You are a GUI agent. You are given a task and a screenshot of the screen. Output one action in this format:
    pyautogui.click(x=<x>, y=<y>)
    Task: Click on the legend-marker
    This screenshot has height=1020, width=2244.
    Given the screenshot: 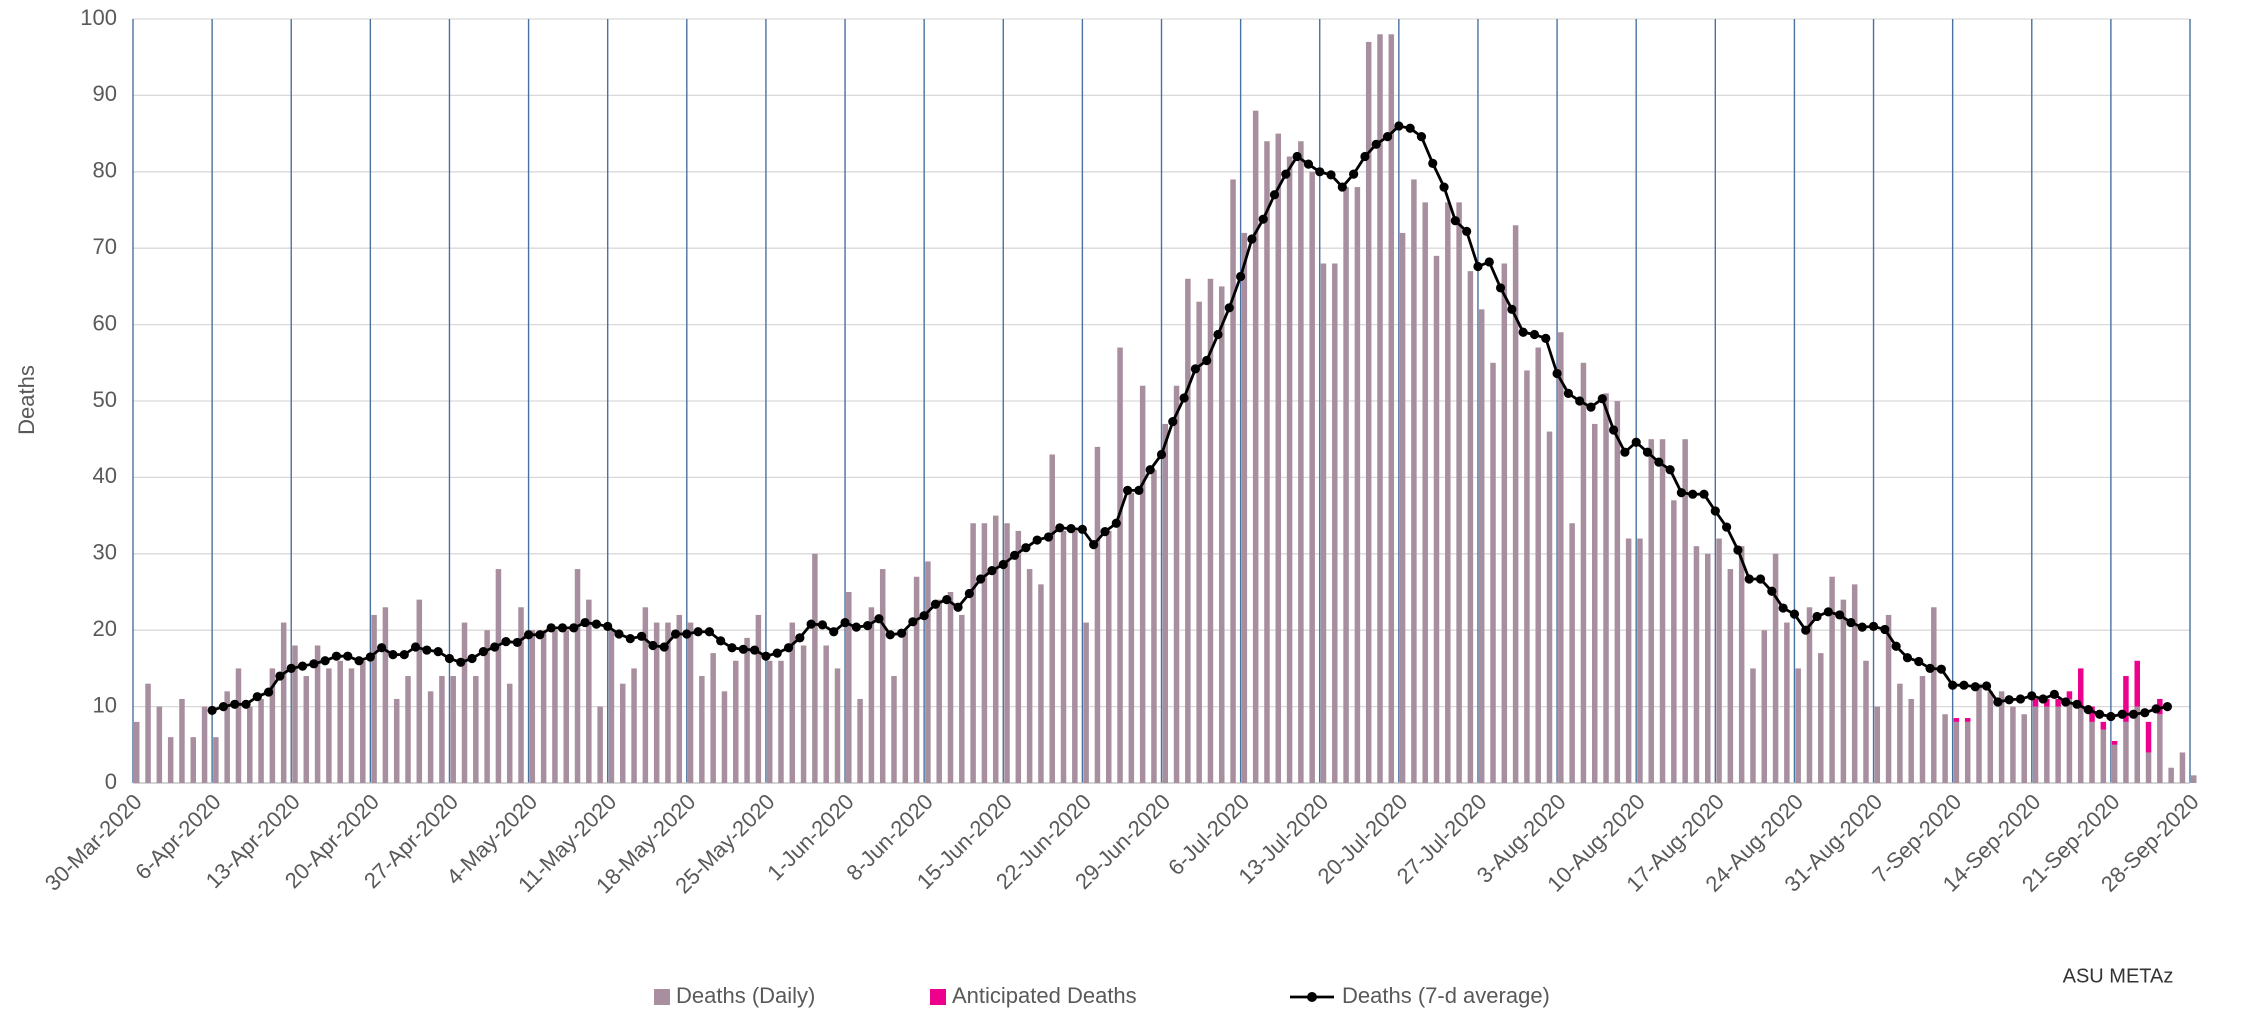 What is the action you would take?
    pyautogui.click(x=1312, y=997)
    